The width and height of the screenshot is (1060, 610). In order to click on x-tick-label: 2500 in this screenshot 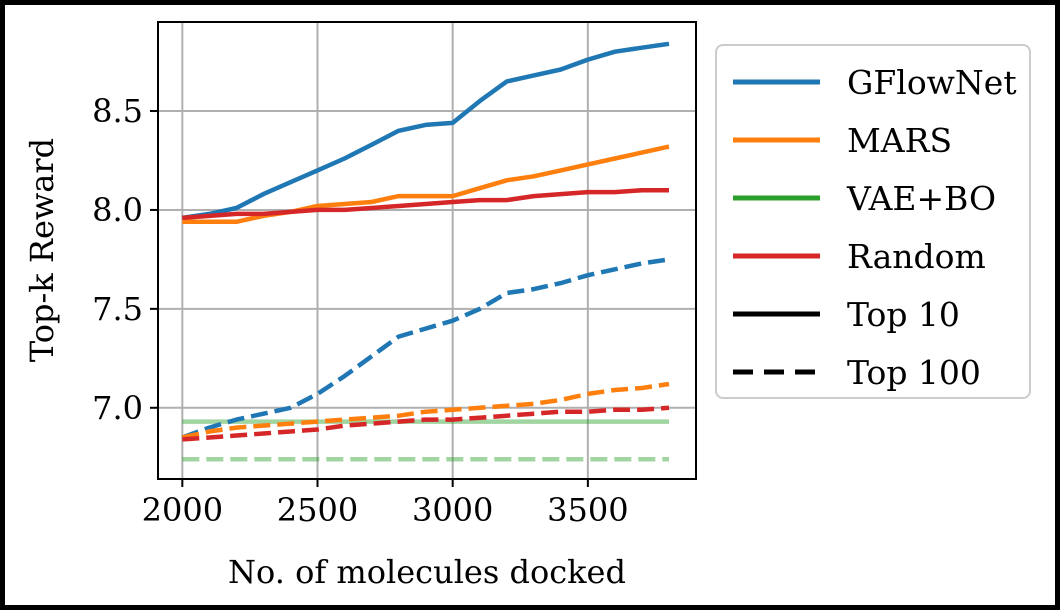, I will do `click(317, 510)`.